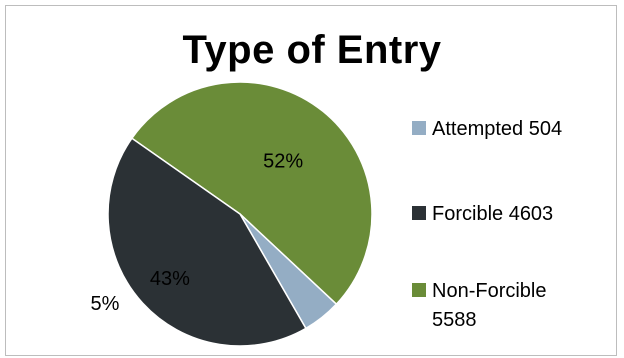 The image size is (624, 358). I want to click on legend-item-attempted: Attempted 504, so click(507, 129).